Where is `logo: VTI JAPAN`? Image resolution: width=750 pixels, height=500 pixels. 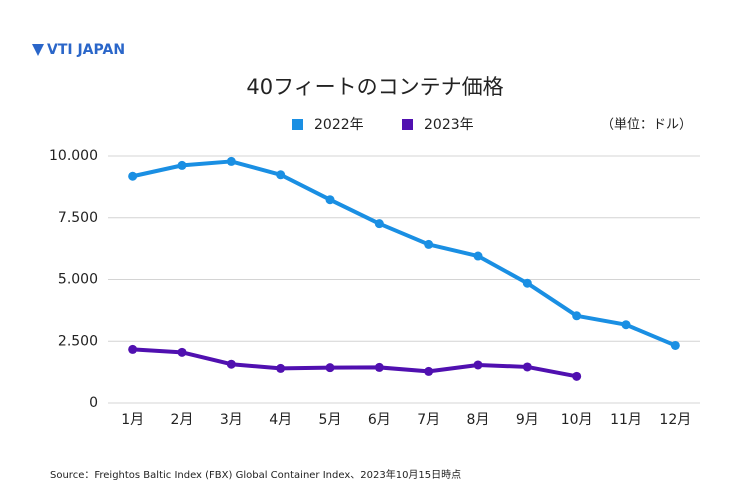
logo: VTI JAPAN is located at coordinates (78, 50).